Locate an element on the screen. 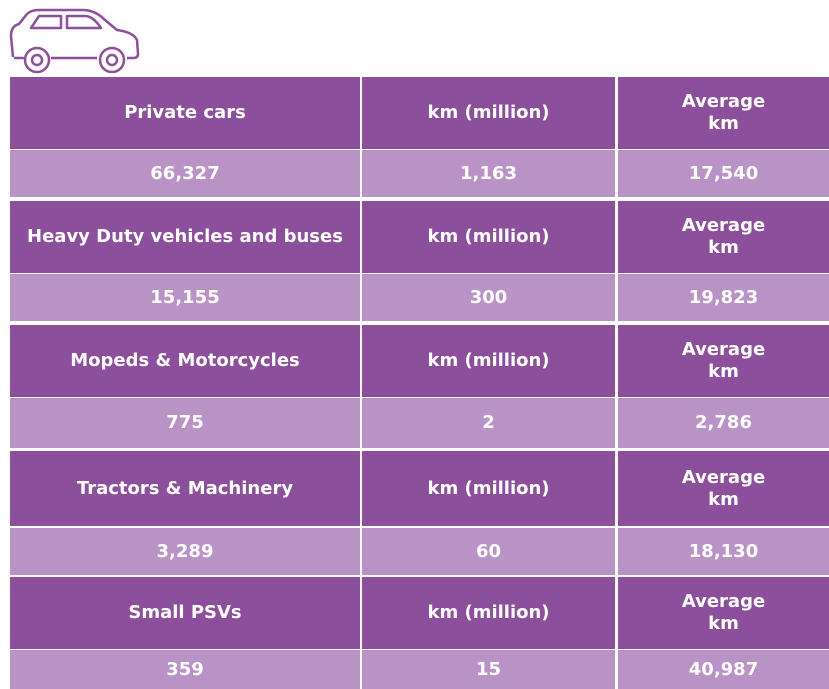 Image resolution: width=829 pixels, height=689 pixels. value-cell: 60 is located at coordinates (488, 551).